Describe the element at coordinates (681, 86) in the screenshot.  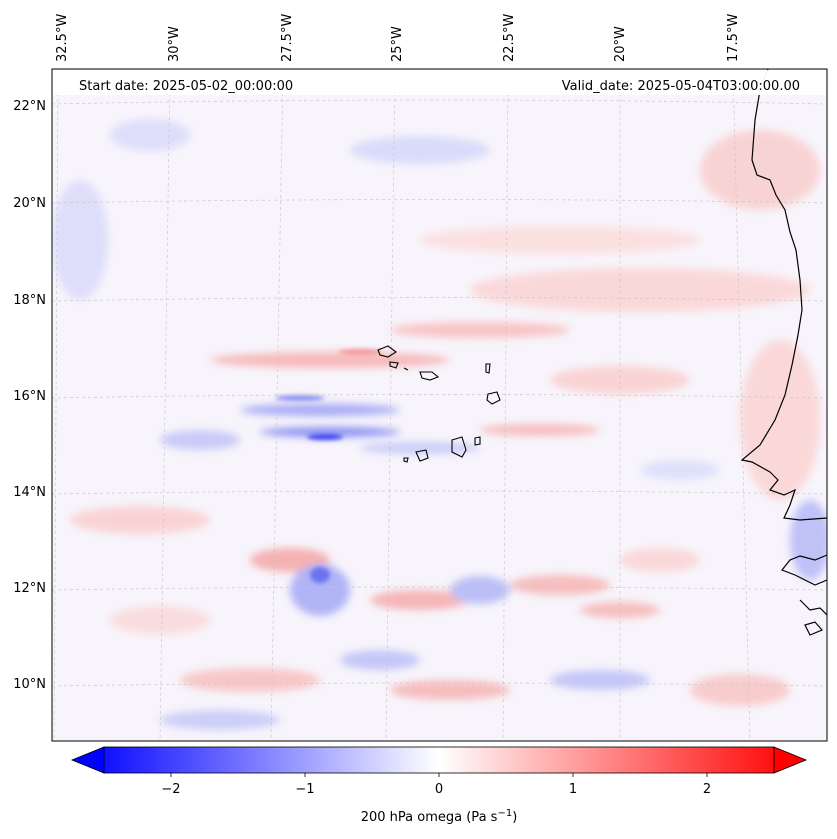
I see `valid-date-label: Valid_date: 2025-05-04T03:00:00.00` at that location.